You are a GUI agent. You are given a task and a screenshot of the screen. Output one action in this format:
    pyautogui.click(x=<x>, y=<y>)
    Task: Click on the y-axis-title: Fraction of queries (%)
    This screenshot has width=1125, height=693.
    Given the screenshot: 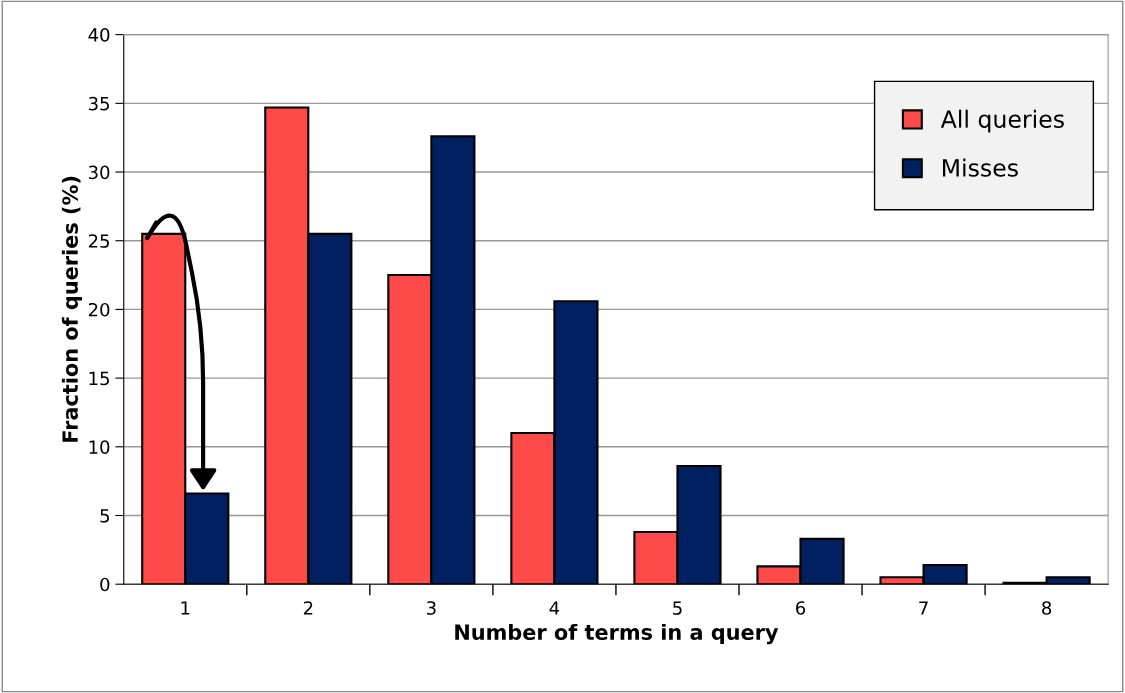 What is the action you would take?
    pyautogui.click(x=72, y=309)
    